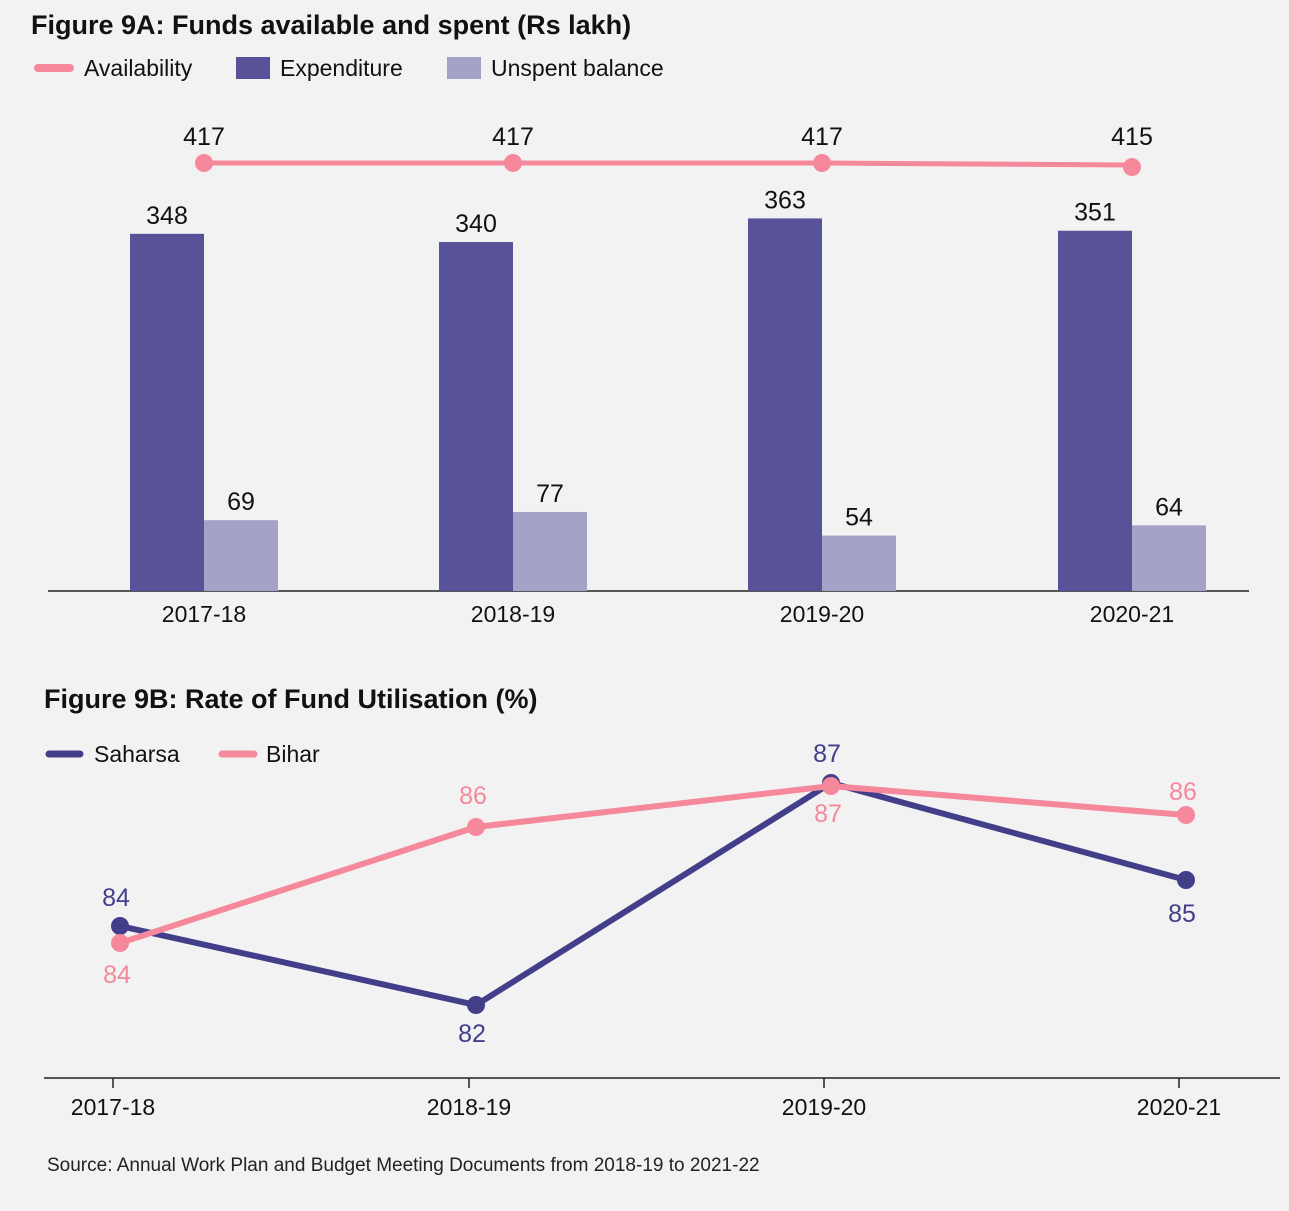 The height and width of the screenshot is (1211, 1289). What do you see at coordinates (476, 224) in the screenshot?
I see `expenditure-value-label: 340` at bounding box center [476, 224].